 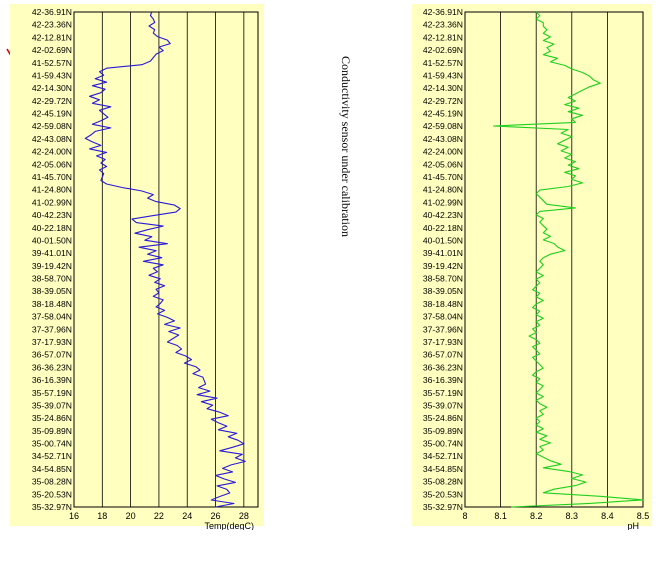 I want to click on calibration-note: Conductivity sensor under calibration, so click(x=346, y=146).